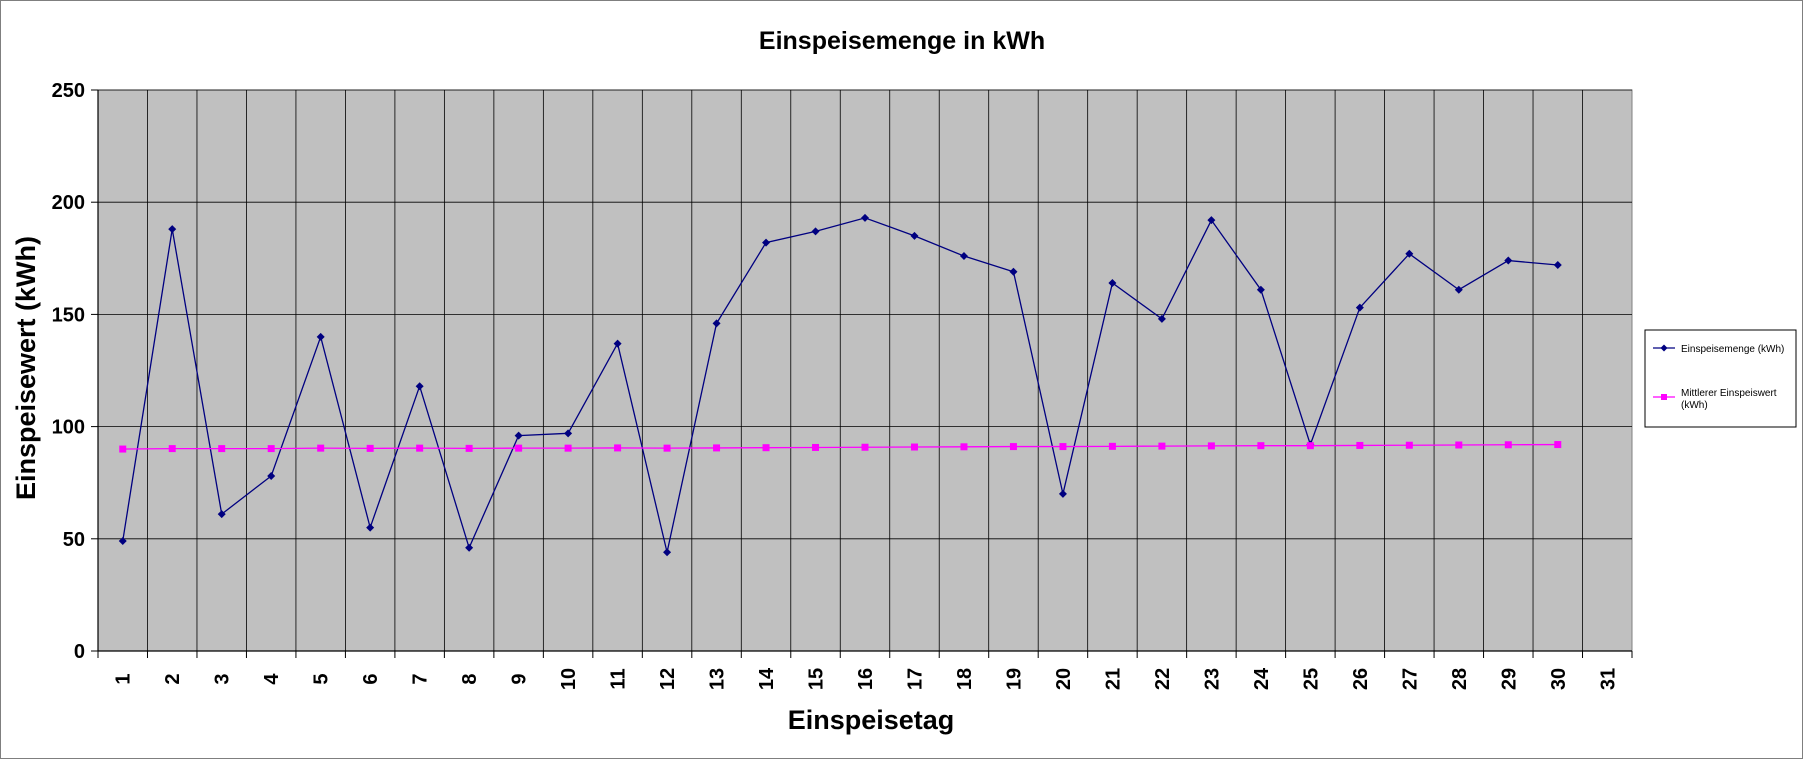  Describe the element at coordinates (902, 41) in the screenshot. I see `chart-title: Einspeisemenge in kWh` at that location.